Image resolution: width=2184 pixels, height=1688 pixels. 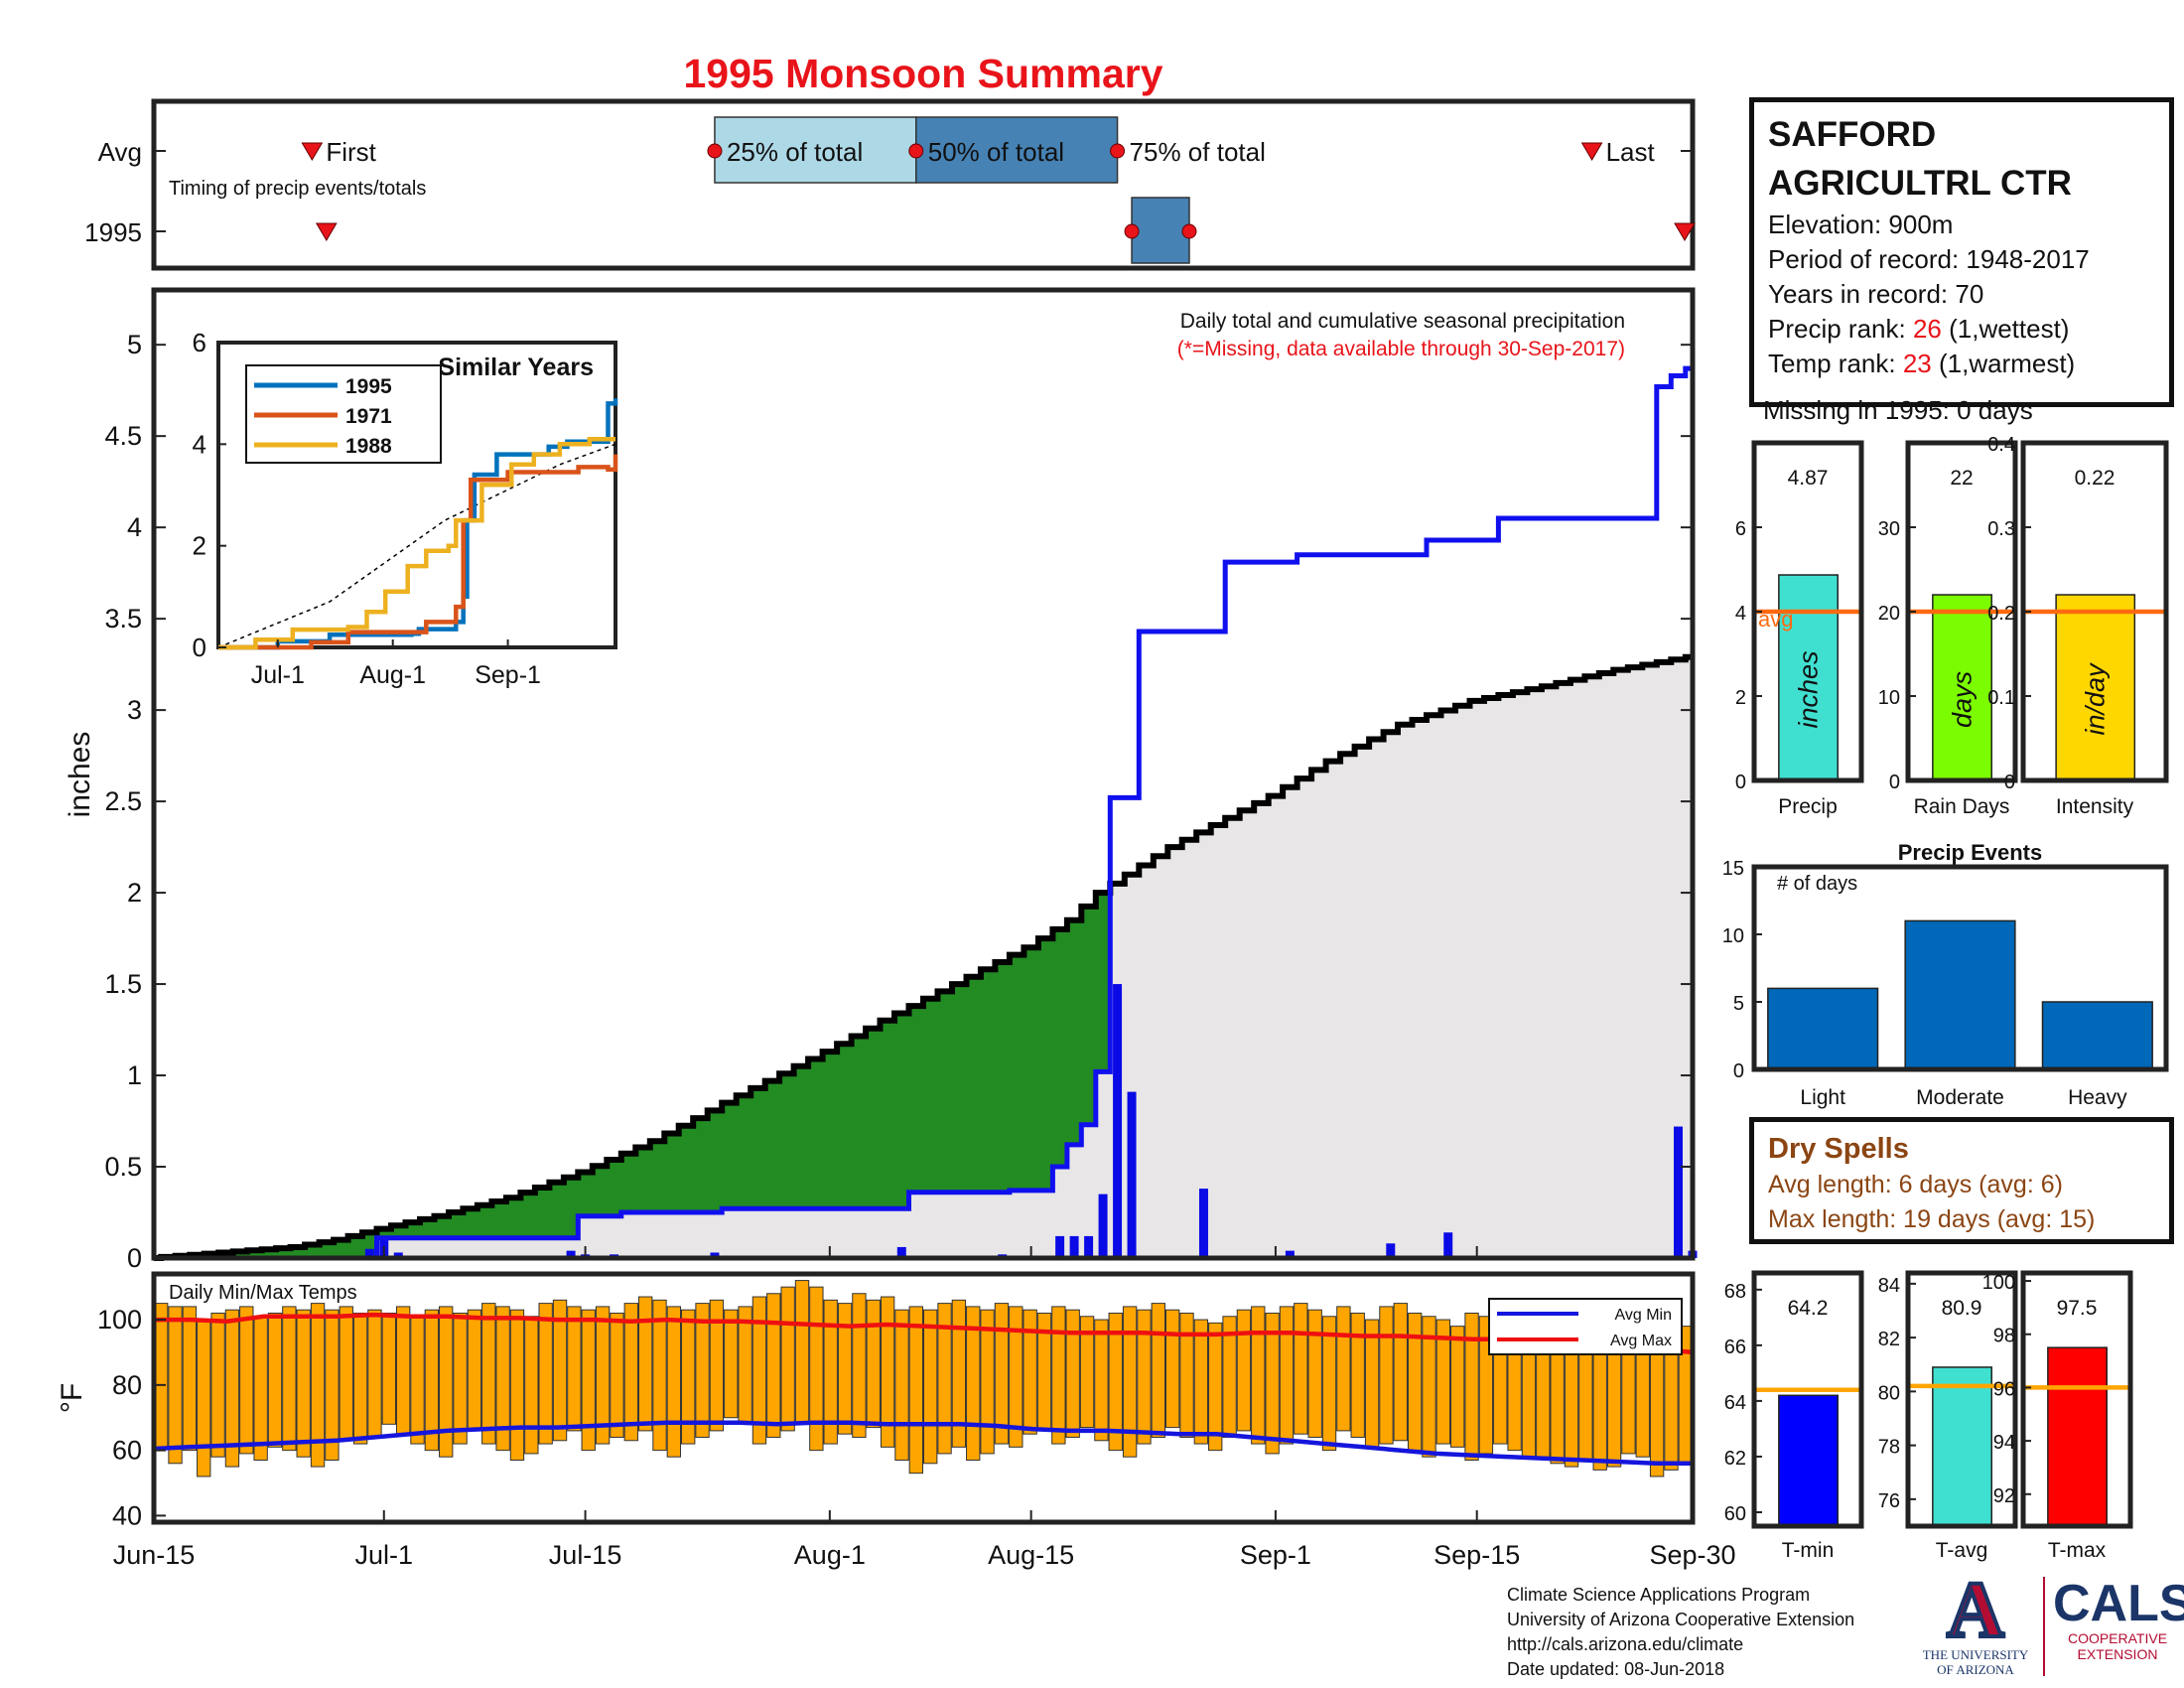 I want to click on temp-y-tick-label: 100, so click(x=119, y=1320).